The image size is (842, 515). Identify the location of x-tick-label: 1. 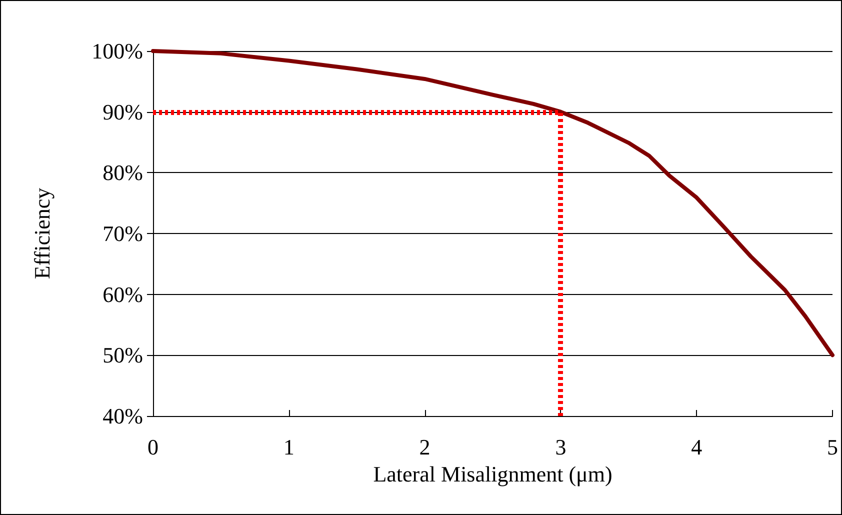
(288, 447).